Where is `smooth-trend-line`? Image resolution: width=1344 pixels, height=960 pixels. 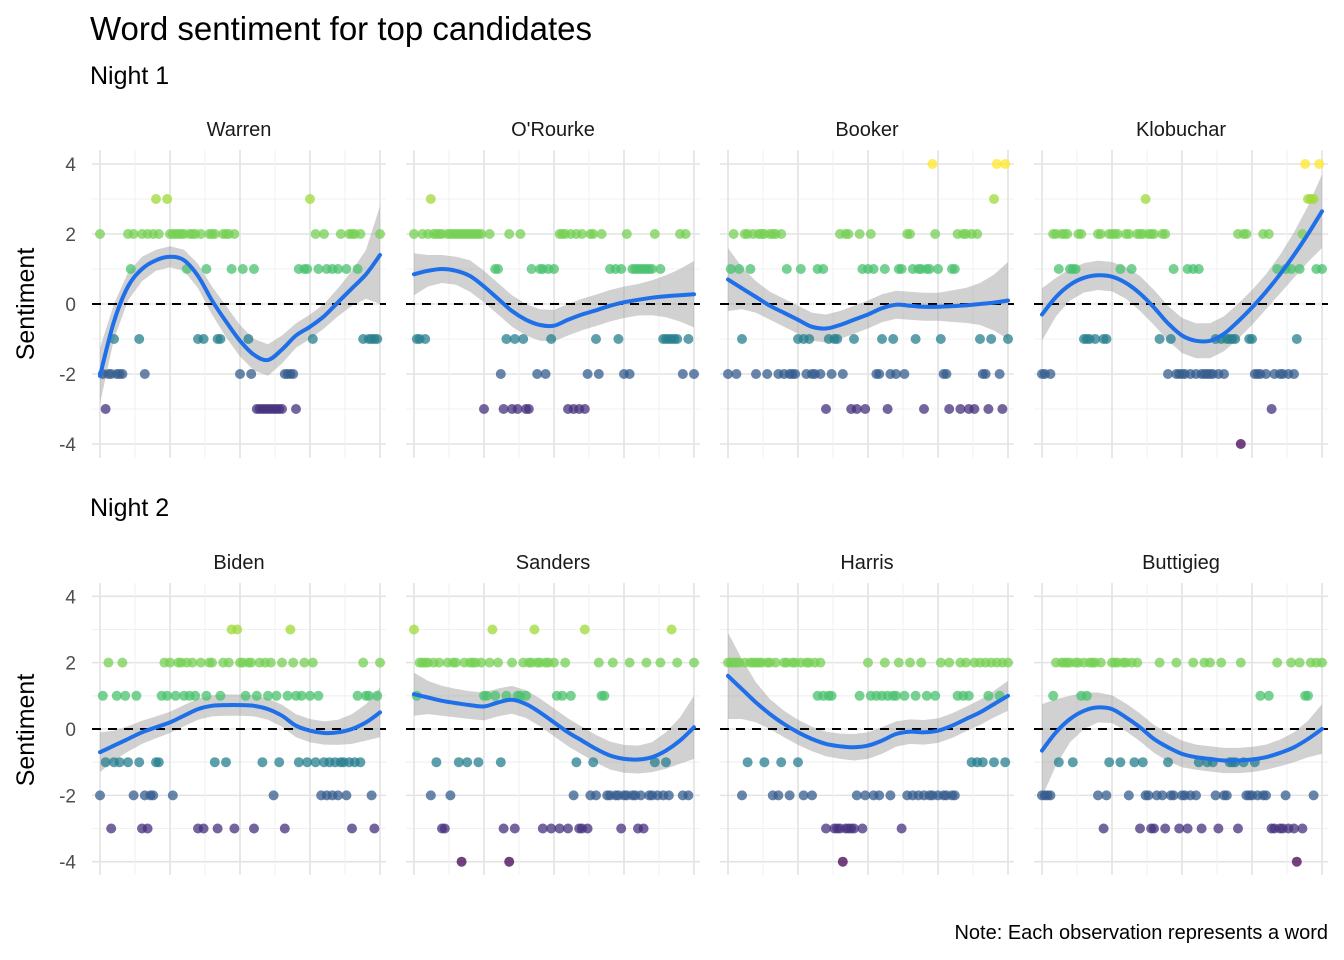 smooth-trend-line is located at coordinates (554, 727).